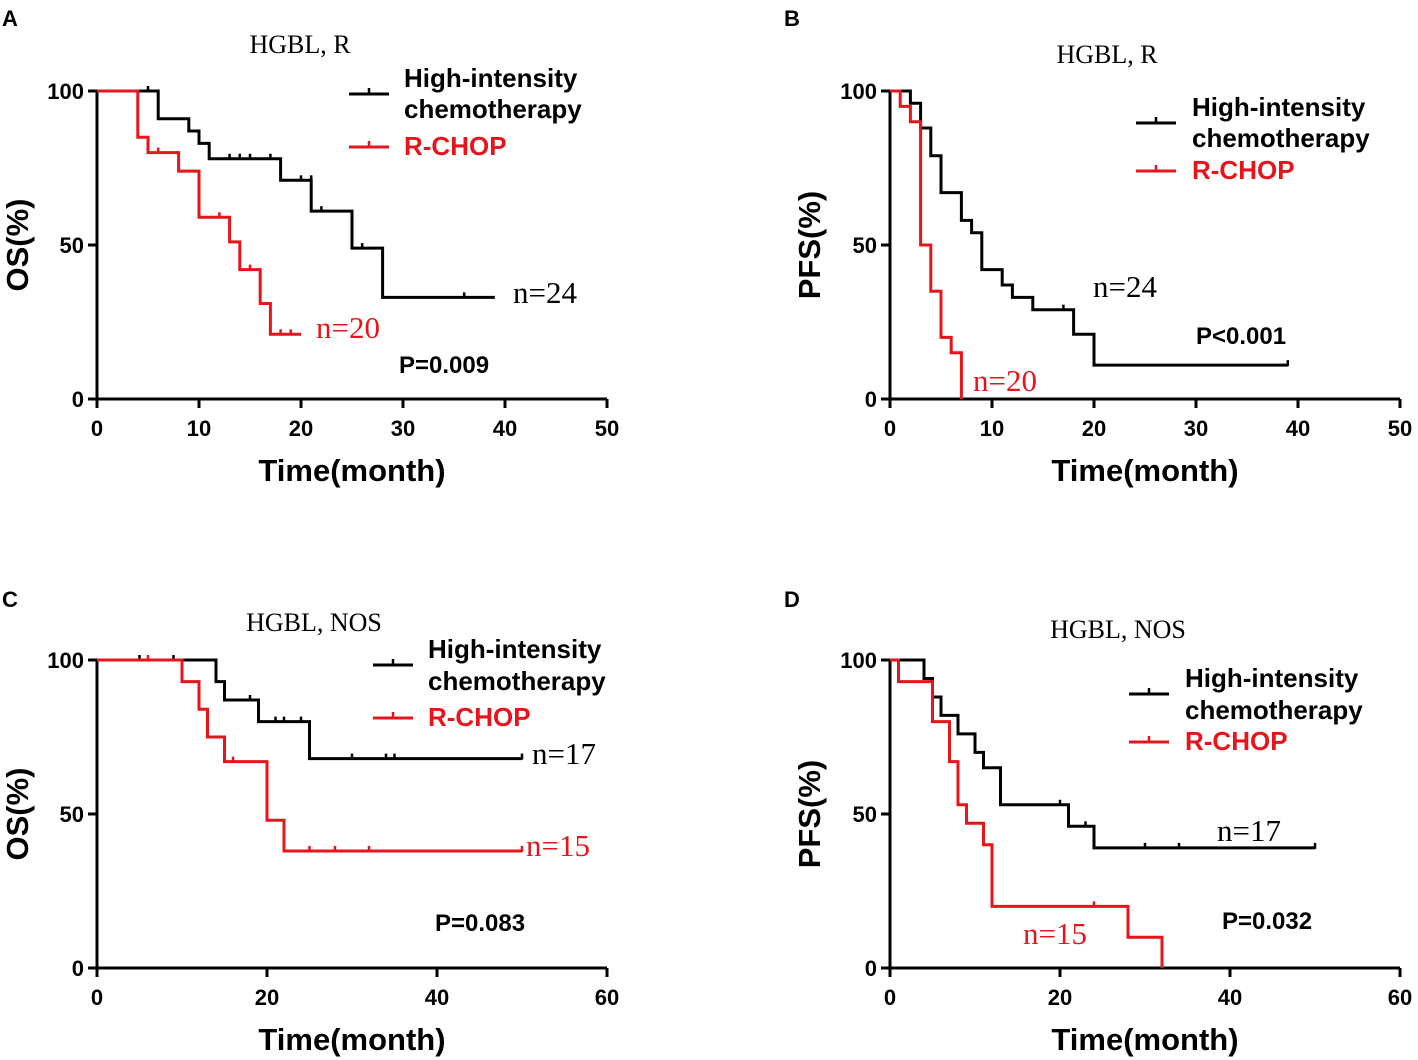 The width and height of the screenshot is (1418, 1060). I want to click on p-value: P=0.009, so click(444, 365).